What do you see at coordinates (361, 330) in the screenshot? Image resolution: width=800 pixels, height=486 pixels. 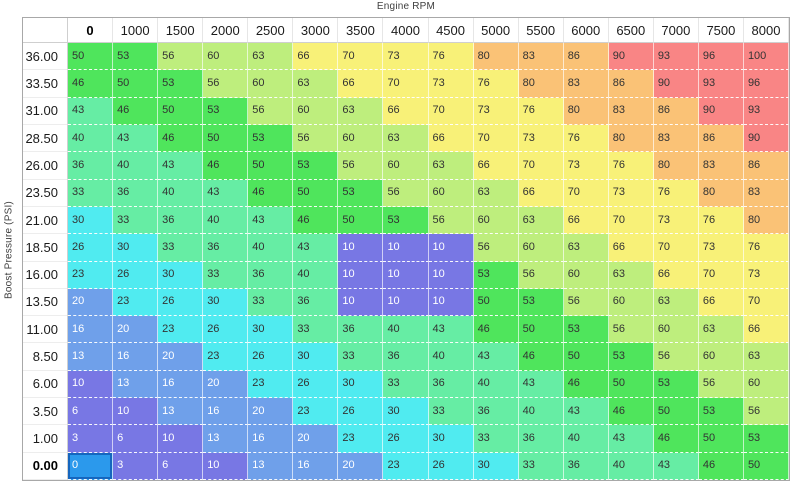 I see `cell-11.00-3500: 36` at bounding box center [361, 330].